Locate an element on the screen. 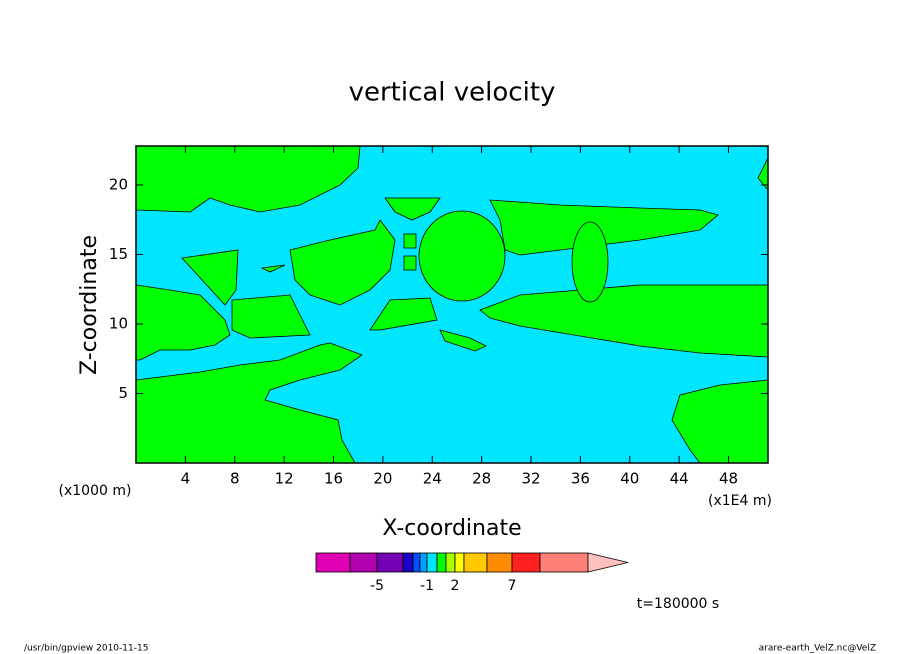 This screenshot has height=654, width=904. y-axis-label: Z-coordinate is located at coordinates (89, 305).